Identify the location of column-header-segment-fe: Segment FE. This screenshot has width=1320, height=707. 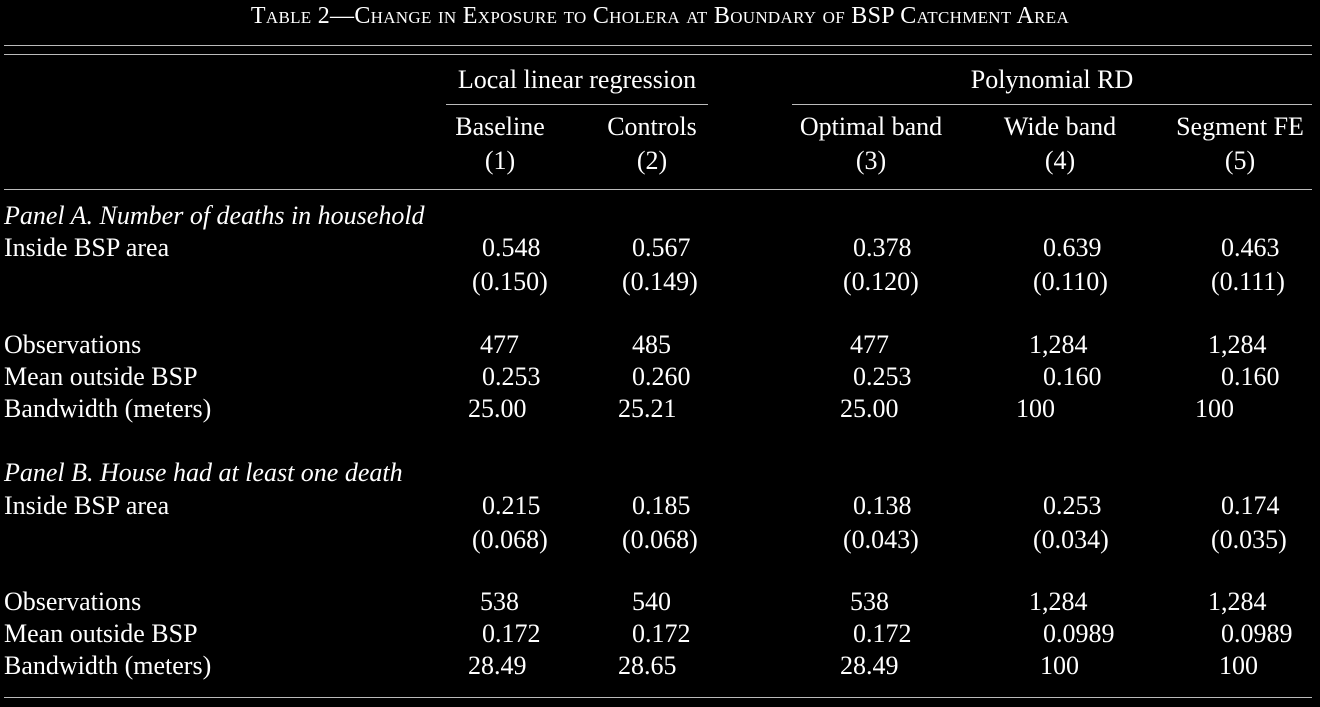
(1240, 126).